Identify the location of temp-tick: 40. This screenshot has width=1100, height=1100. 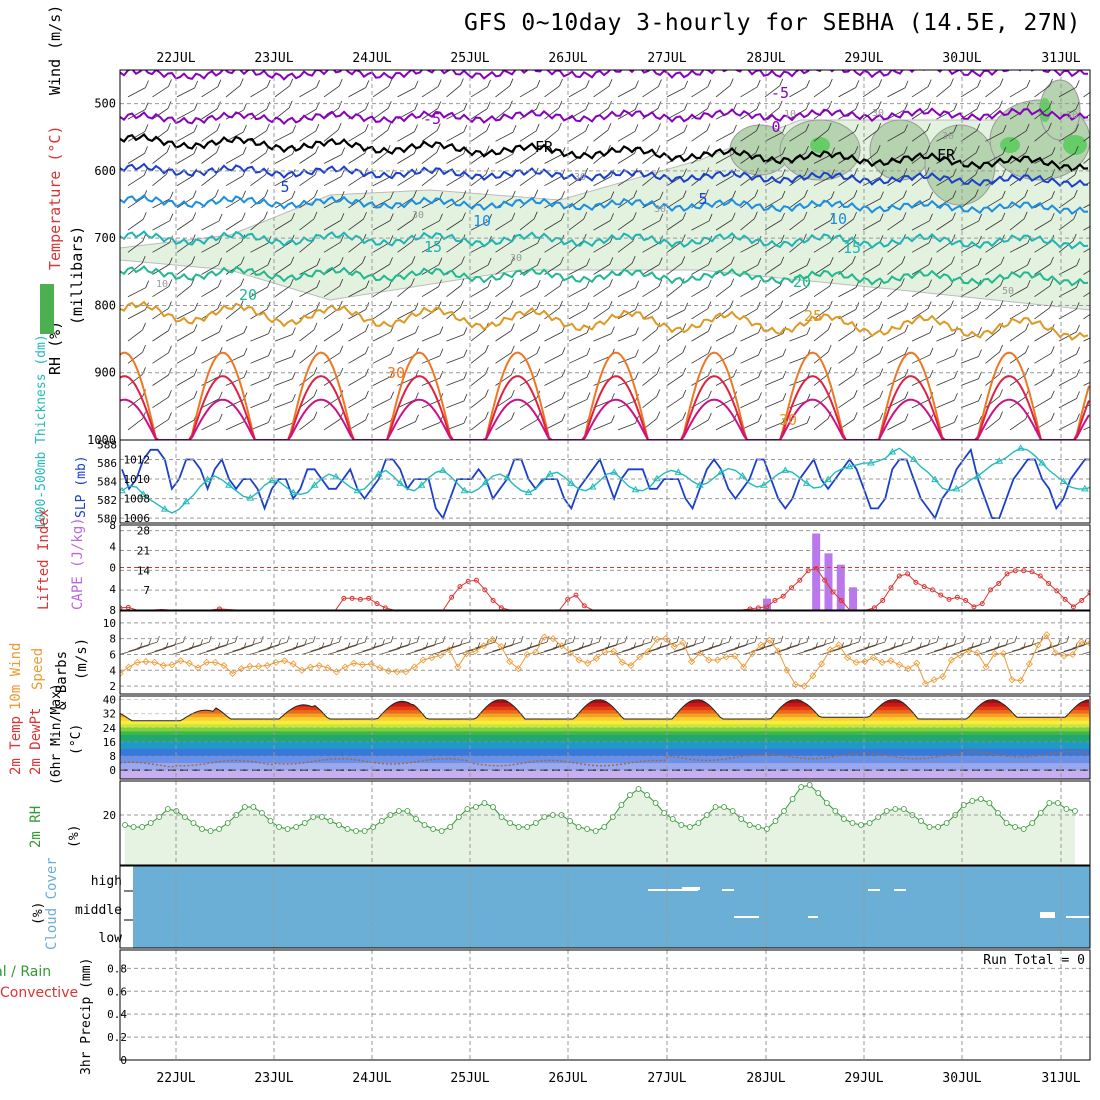
(109, 700).